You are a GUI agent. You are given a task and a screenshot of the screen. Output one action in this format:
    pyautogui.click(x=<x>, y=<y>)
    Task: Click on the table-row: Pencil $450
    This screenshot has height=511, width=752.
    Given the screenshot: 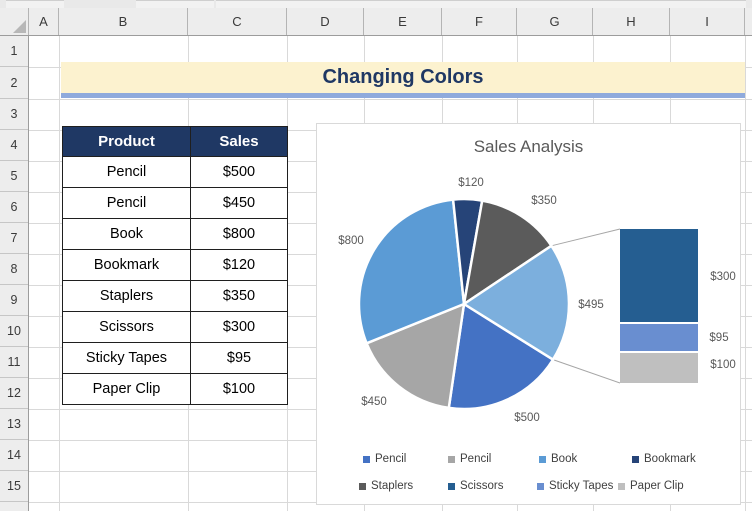 What is the action you would take?
    pyautogui.click(x=175, y=203)
    